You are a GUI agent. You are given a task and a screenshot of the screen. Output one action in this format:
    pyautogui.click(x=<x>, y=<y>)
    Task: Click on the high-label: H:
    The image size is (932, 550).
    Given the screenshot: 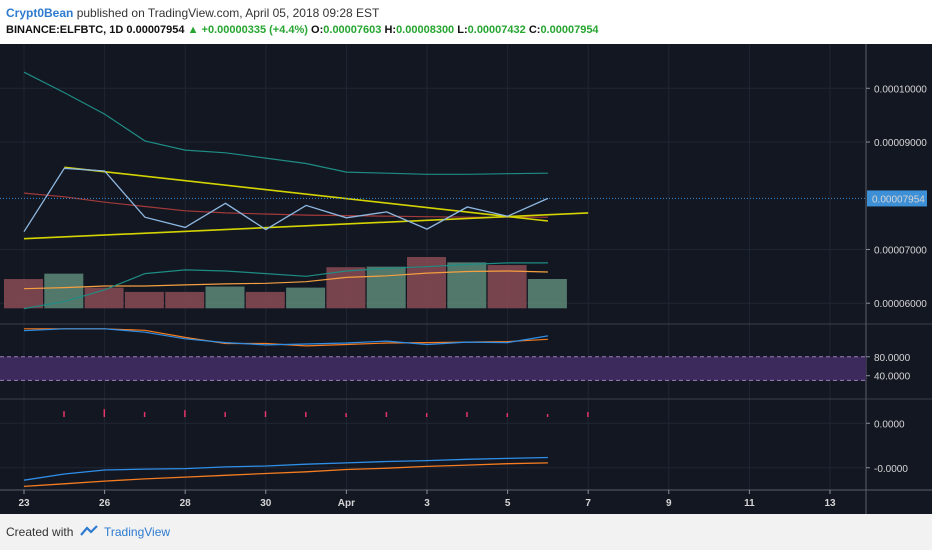 What is the action you would take?
    pyautogui.click(x=390, y=30)
    